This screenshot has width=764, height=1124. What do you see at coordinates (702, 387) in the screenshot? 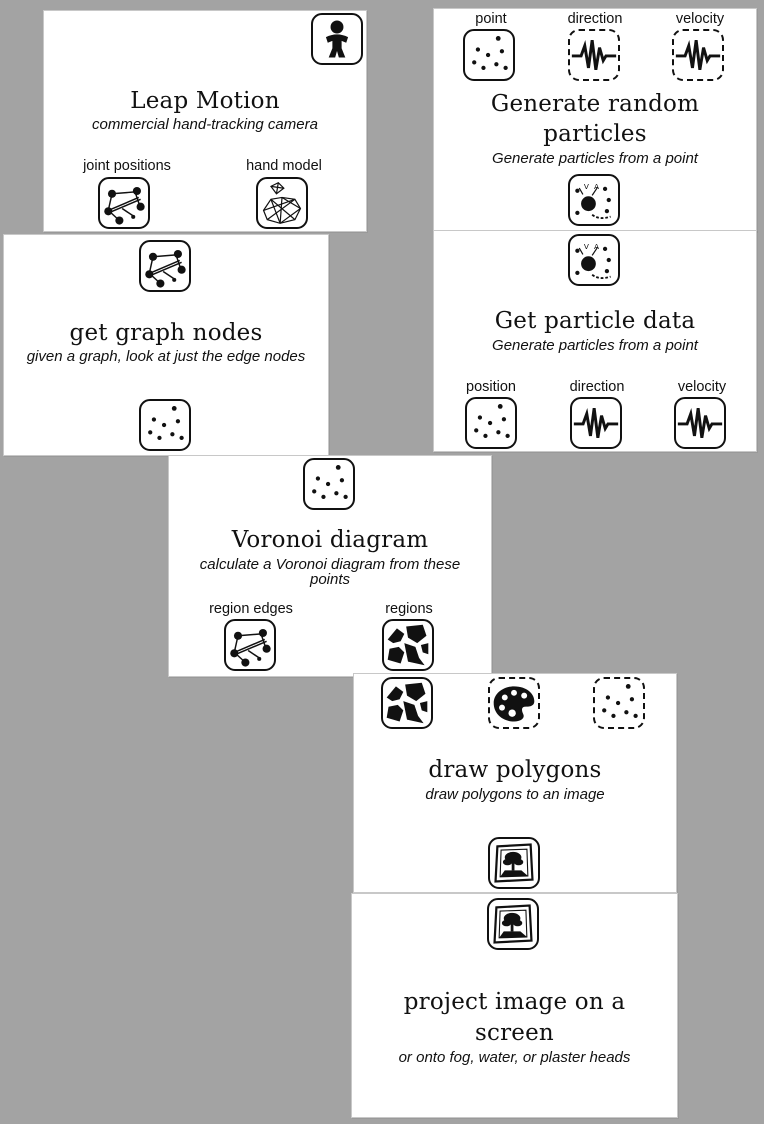
I see `output-label-velocity: velocity` at bounding box center [702, 387].